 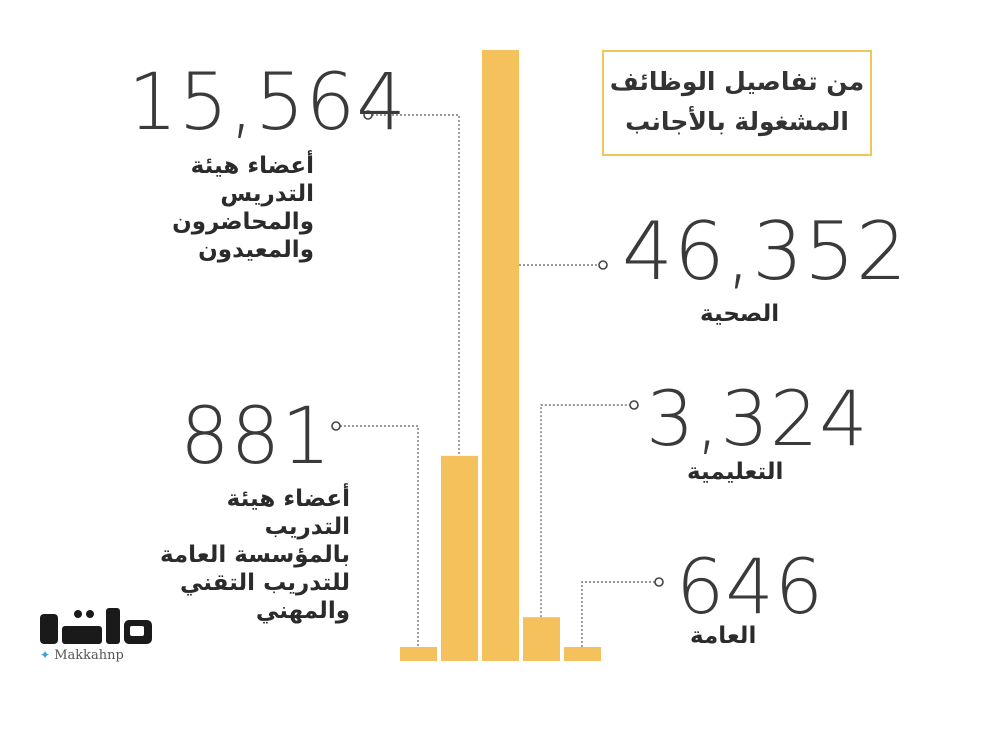 What do you see at coordinates (368, 115) in the screenshot?
I see `leader-line-faculty-dot` at bounding box center [368, 115].